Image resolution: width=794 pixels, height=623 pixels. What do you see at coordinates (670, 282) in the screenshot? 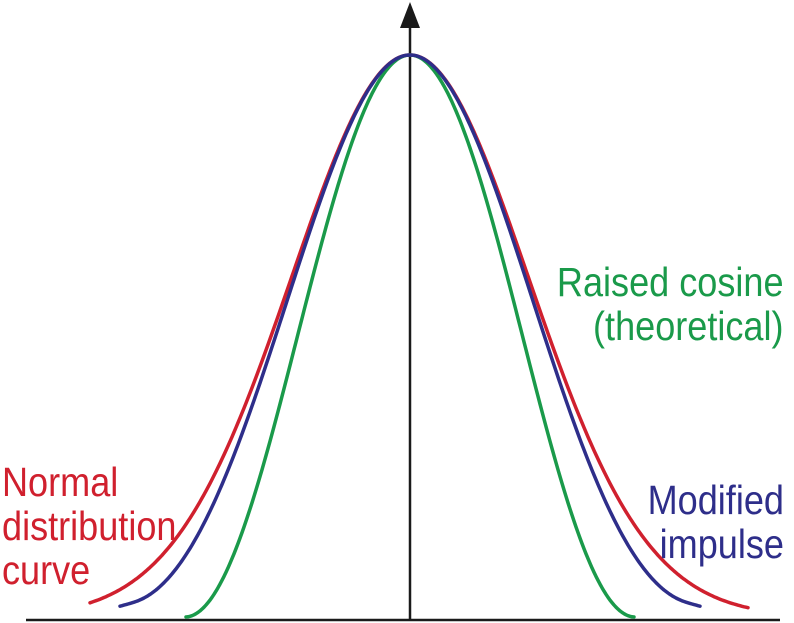
I see `raised-cosine-label-line-1: Raised cosine` at bounding box center [670, 282].